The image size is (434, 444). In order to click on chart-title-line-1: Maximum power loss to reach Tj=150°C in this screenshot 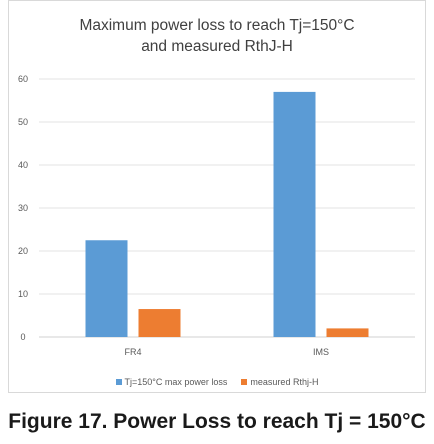, I will do `click(217, 25)`.